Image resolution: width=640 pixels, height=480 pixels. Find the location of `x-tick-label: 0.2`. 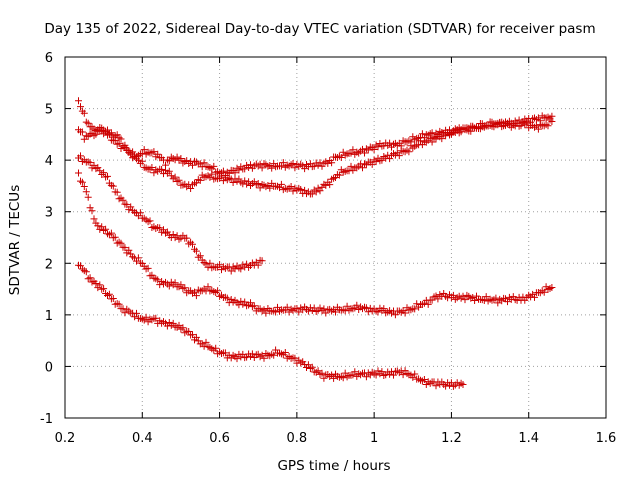

x-tick-label: 0.2 is located at coordinates (65, 438).